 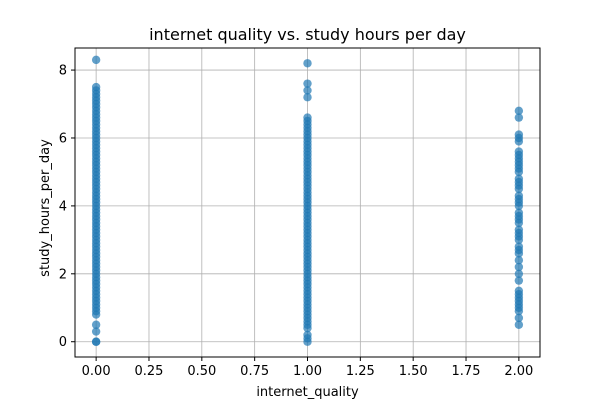 I want to click on x-tick-label: 2.00, so click(x=518, y=371).